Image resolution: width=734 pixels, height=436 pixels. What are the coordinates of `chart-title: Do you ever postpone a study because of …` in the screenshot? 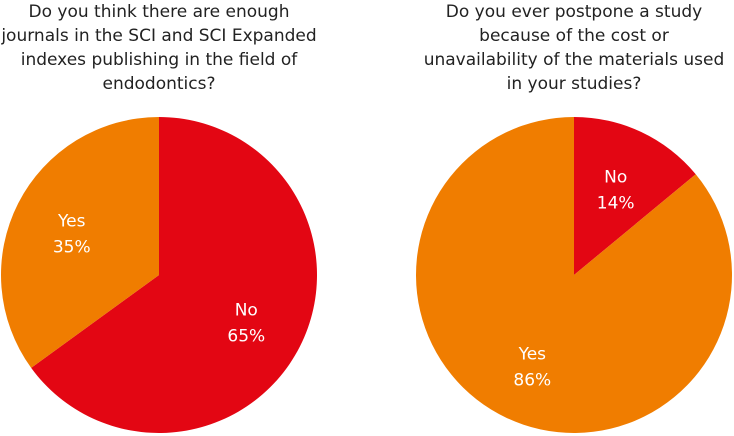 It's located at (574, 48).